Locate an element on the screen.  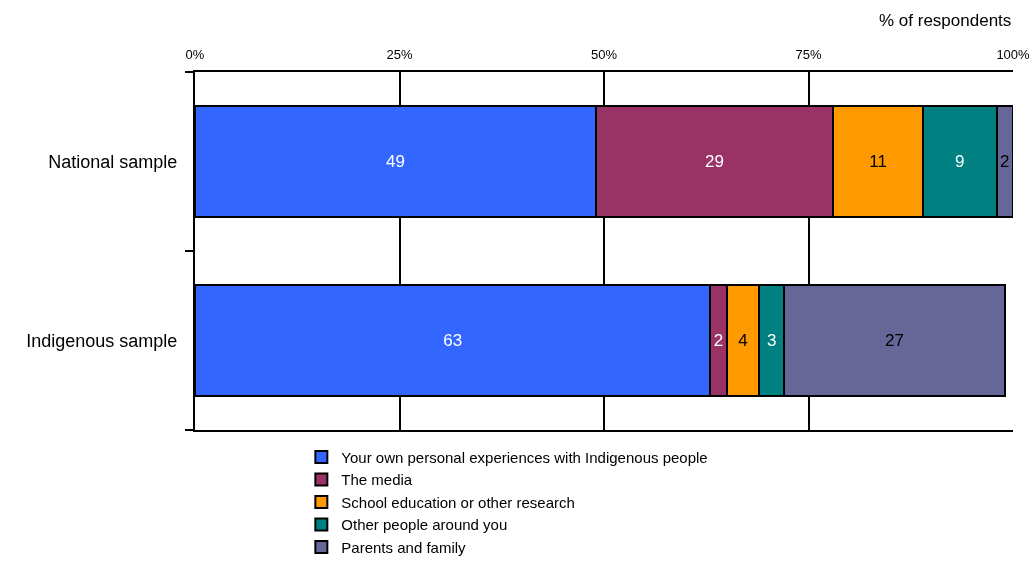
x-tick-label: 0% is located at coordinates (195, 54).